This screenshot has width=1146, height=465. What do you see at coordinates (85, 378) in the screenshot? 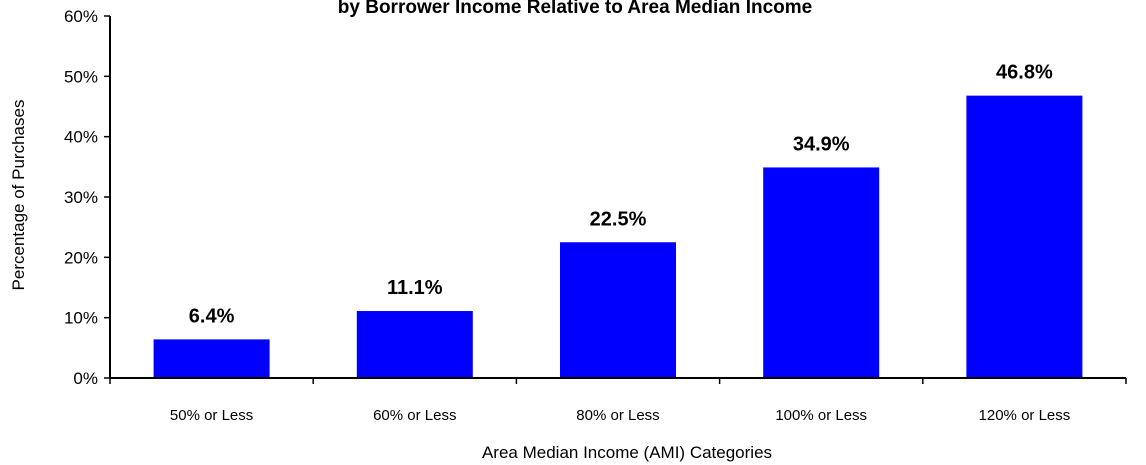
I see `y-tick-label: 0%` at bounding box center [85, 378].